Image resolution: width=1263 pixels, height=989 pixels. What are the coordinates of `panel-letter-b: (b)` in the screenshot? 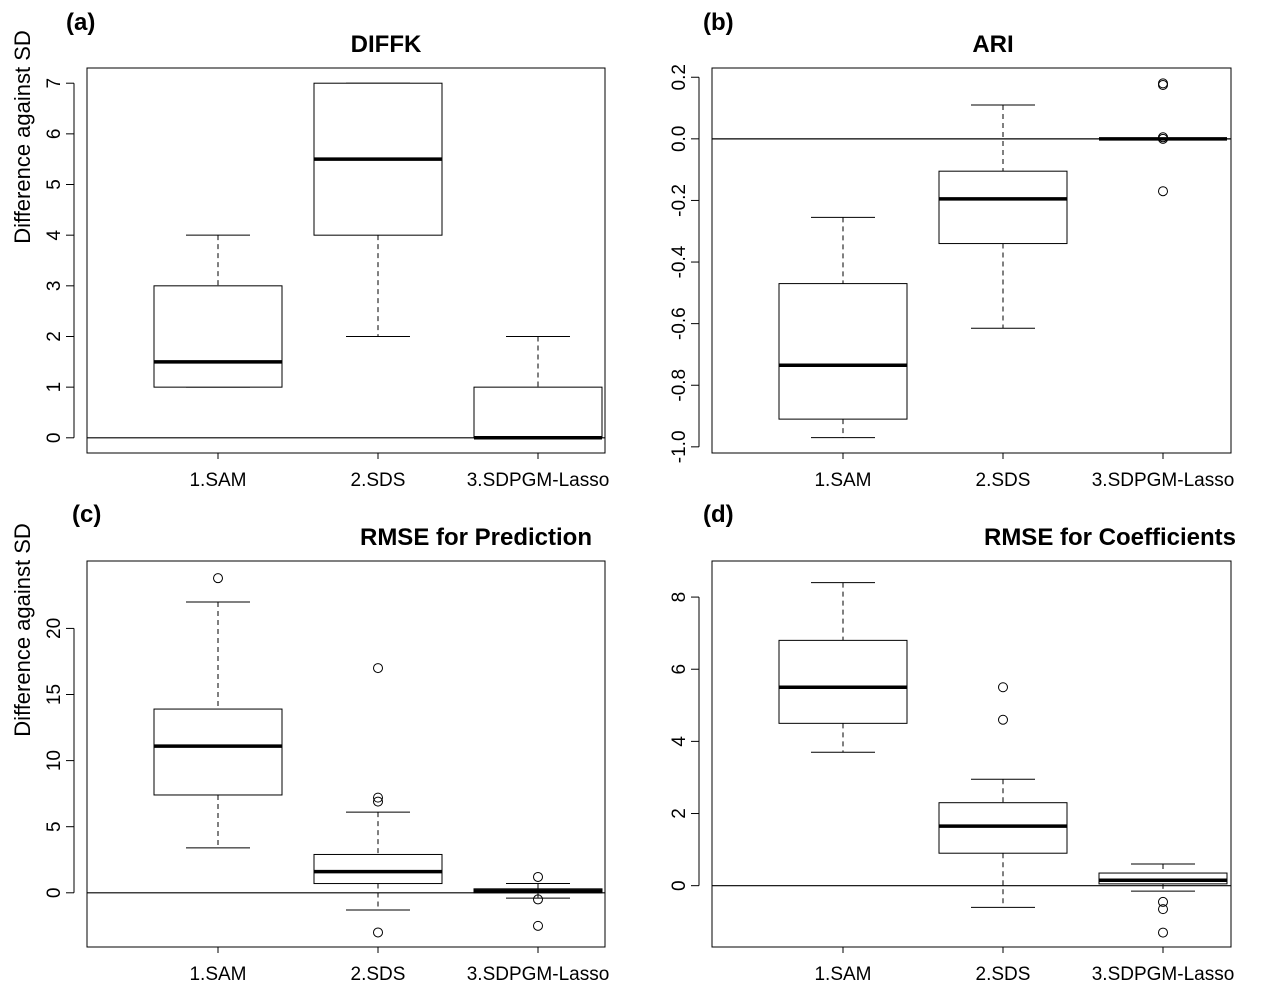 It's located at (718, 22).